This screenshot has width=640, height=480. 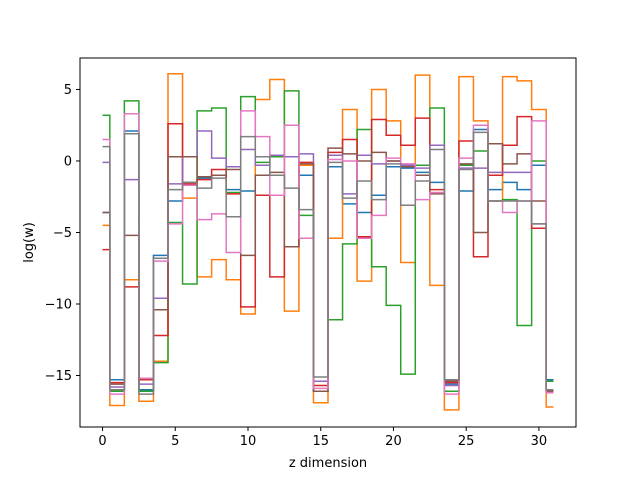 What do you see at coordinates (320, 441) in the screenshot?
I see `x-tick-label: 15` at bounding box center [320, 441].